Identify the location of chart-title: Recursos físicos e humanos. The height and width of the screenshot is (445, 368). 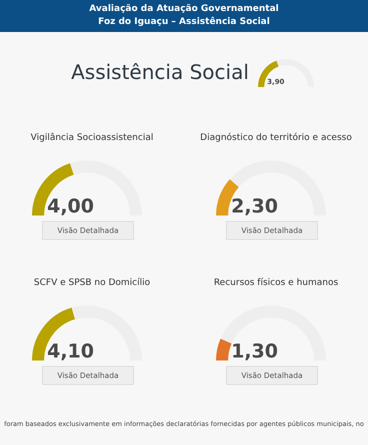
(276, 283).